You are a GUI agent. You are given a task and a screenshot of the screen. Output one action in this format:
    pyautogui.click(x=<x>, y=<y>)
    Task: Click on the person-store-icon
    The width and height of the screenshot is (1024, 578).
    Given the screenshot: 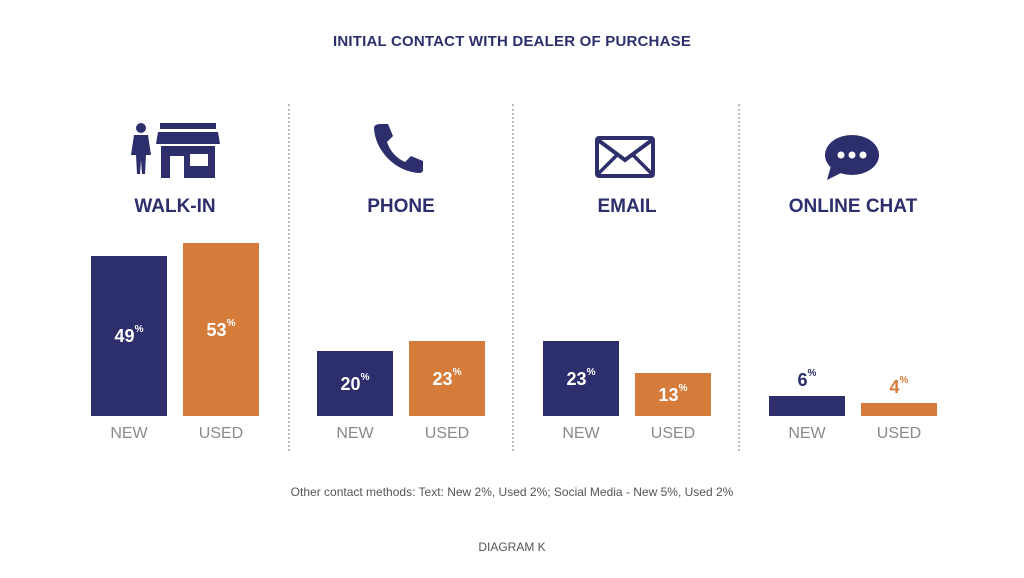 What is the action you would take?
    pyautogui.click(x=176, y=153)
    